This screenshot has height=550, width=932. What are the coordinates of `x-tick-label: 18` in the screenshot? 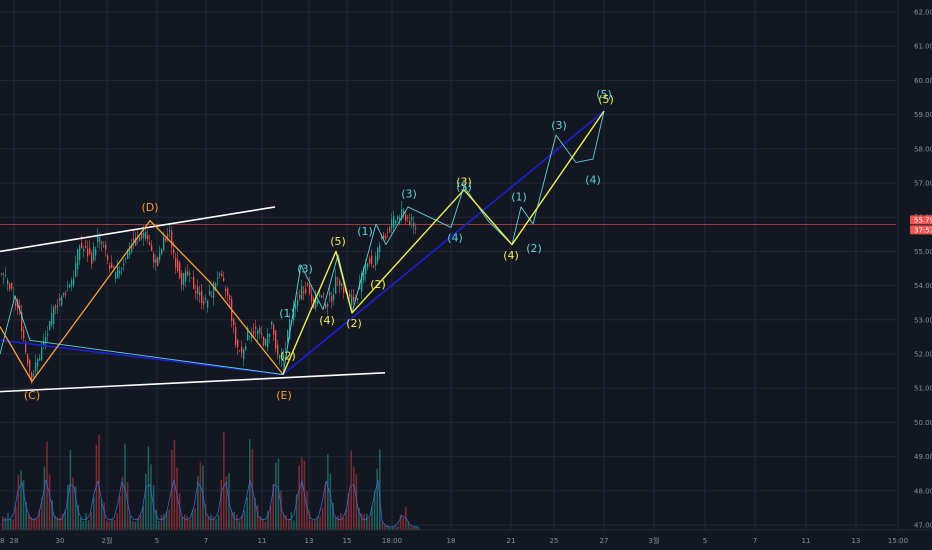 It's located at (451, 541).